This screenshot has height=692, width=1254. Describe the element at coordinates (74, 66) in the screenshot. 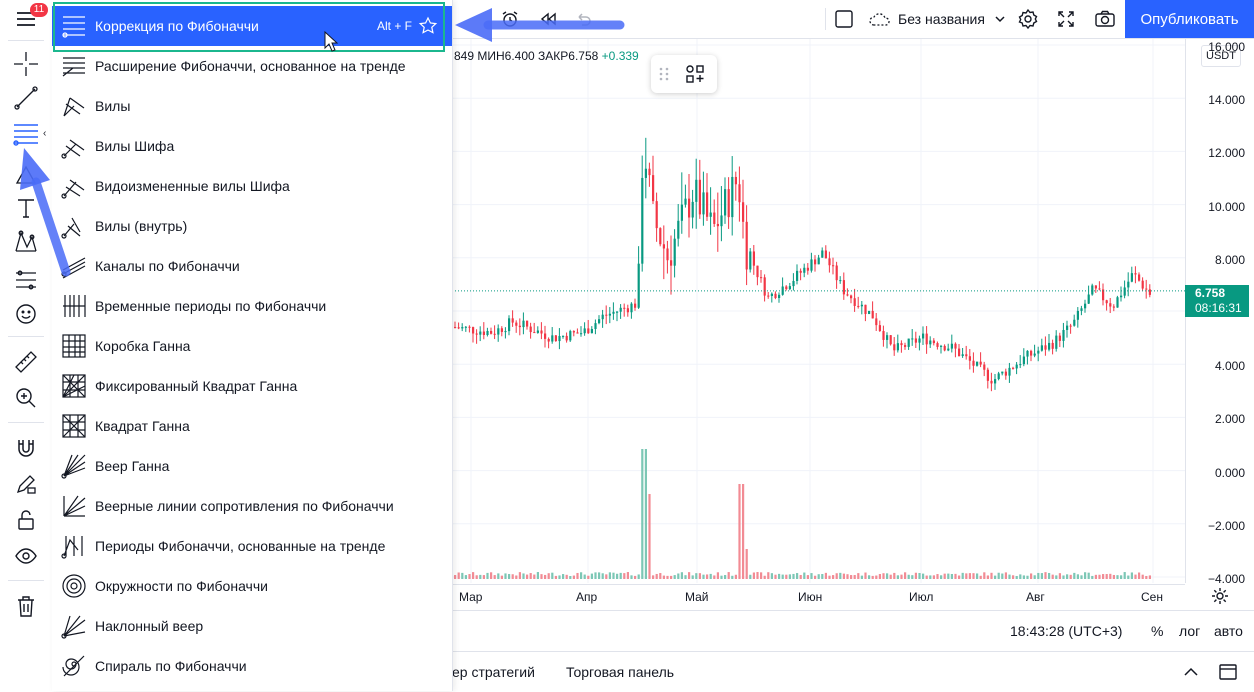

I see `fib-extension-icon` at that location.